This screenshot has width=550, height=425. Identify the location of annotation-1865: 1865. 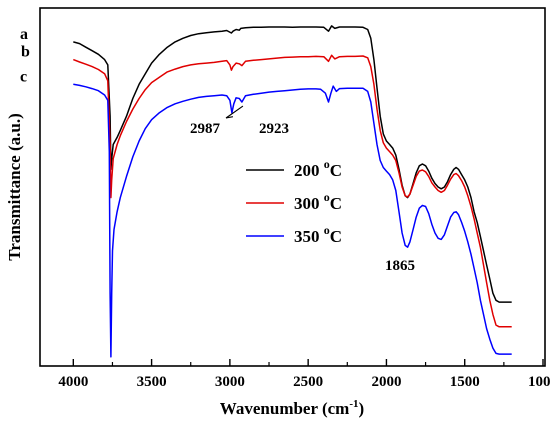
(400, 266).